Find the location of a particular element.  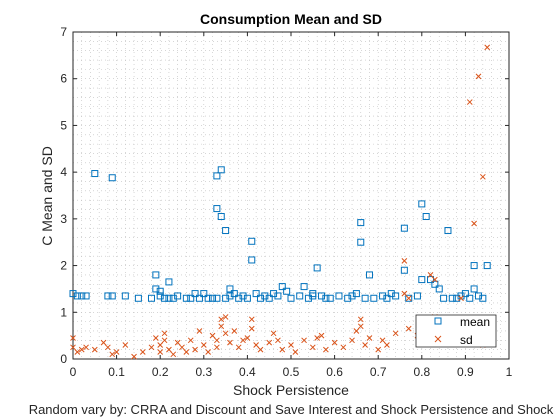

y-tick-label: 1 is located at coordinates (63, 312).